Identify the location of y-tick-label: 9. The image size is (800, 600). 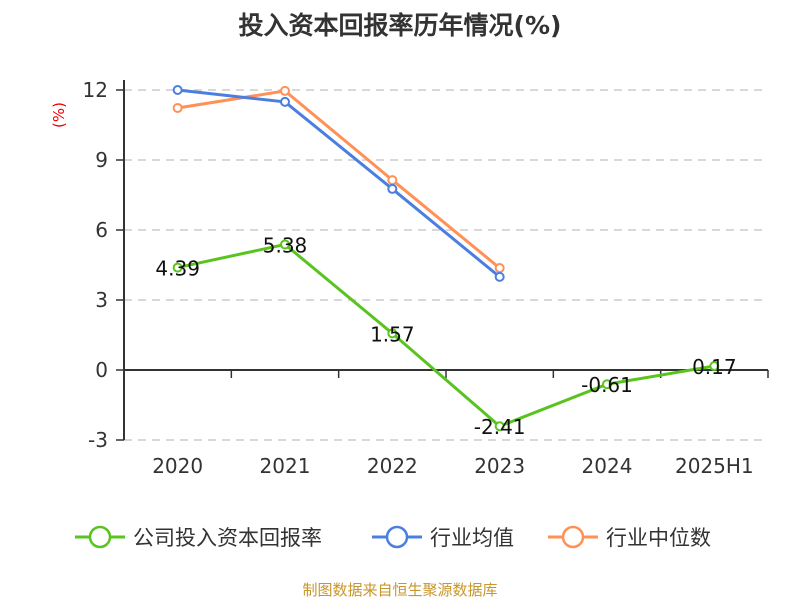
(101, 160).